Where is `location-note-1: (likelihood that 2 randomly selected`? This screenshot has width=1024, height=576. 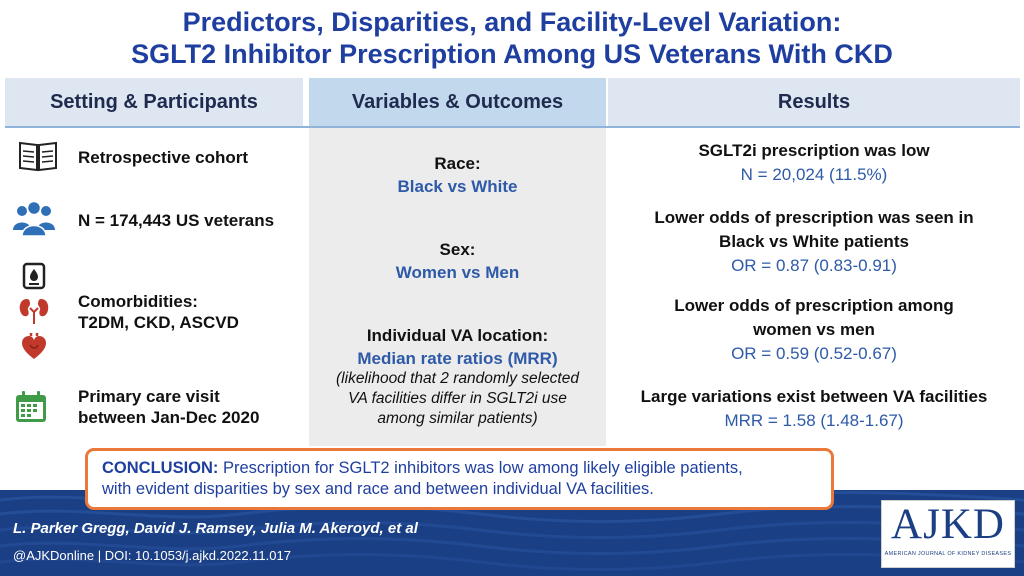
location-note-1: (likelihood that 2 randomly selected is located at coordinates (457, 378).